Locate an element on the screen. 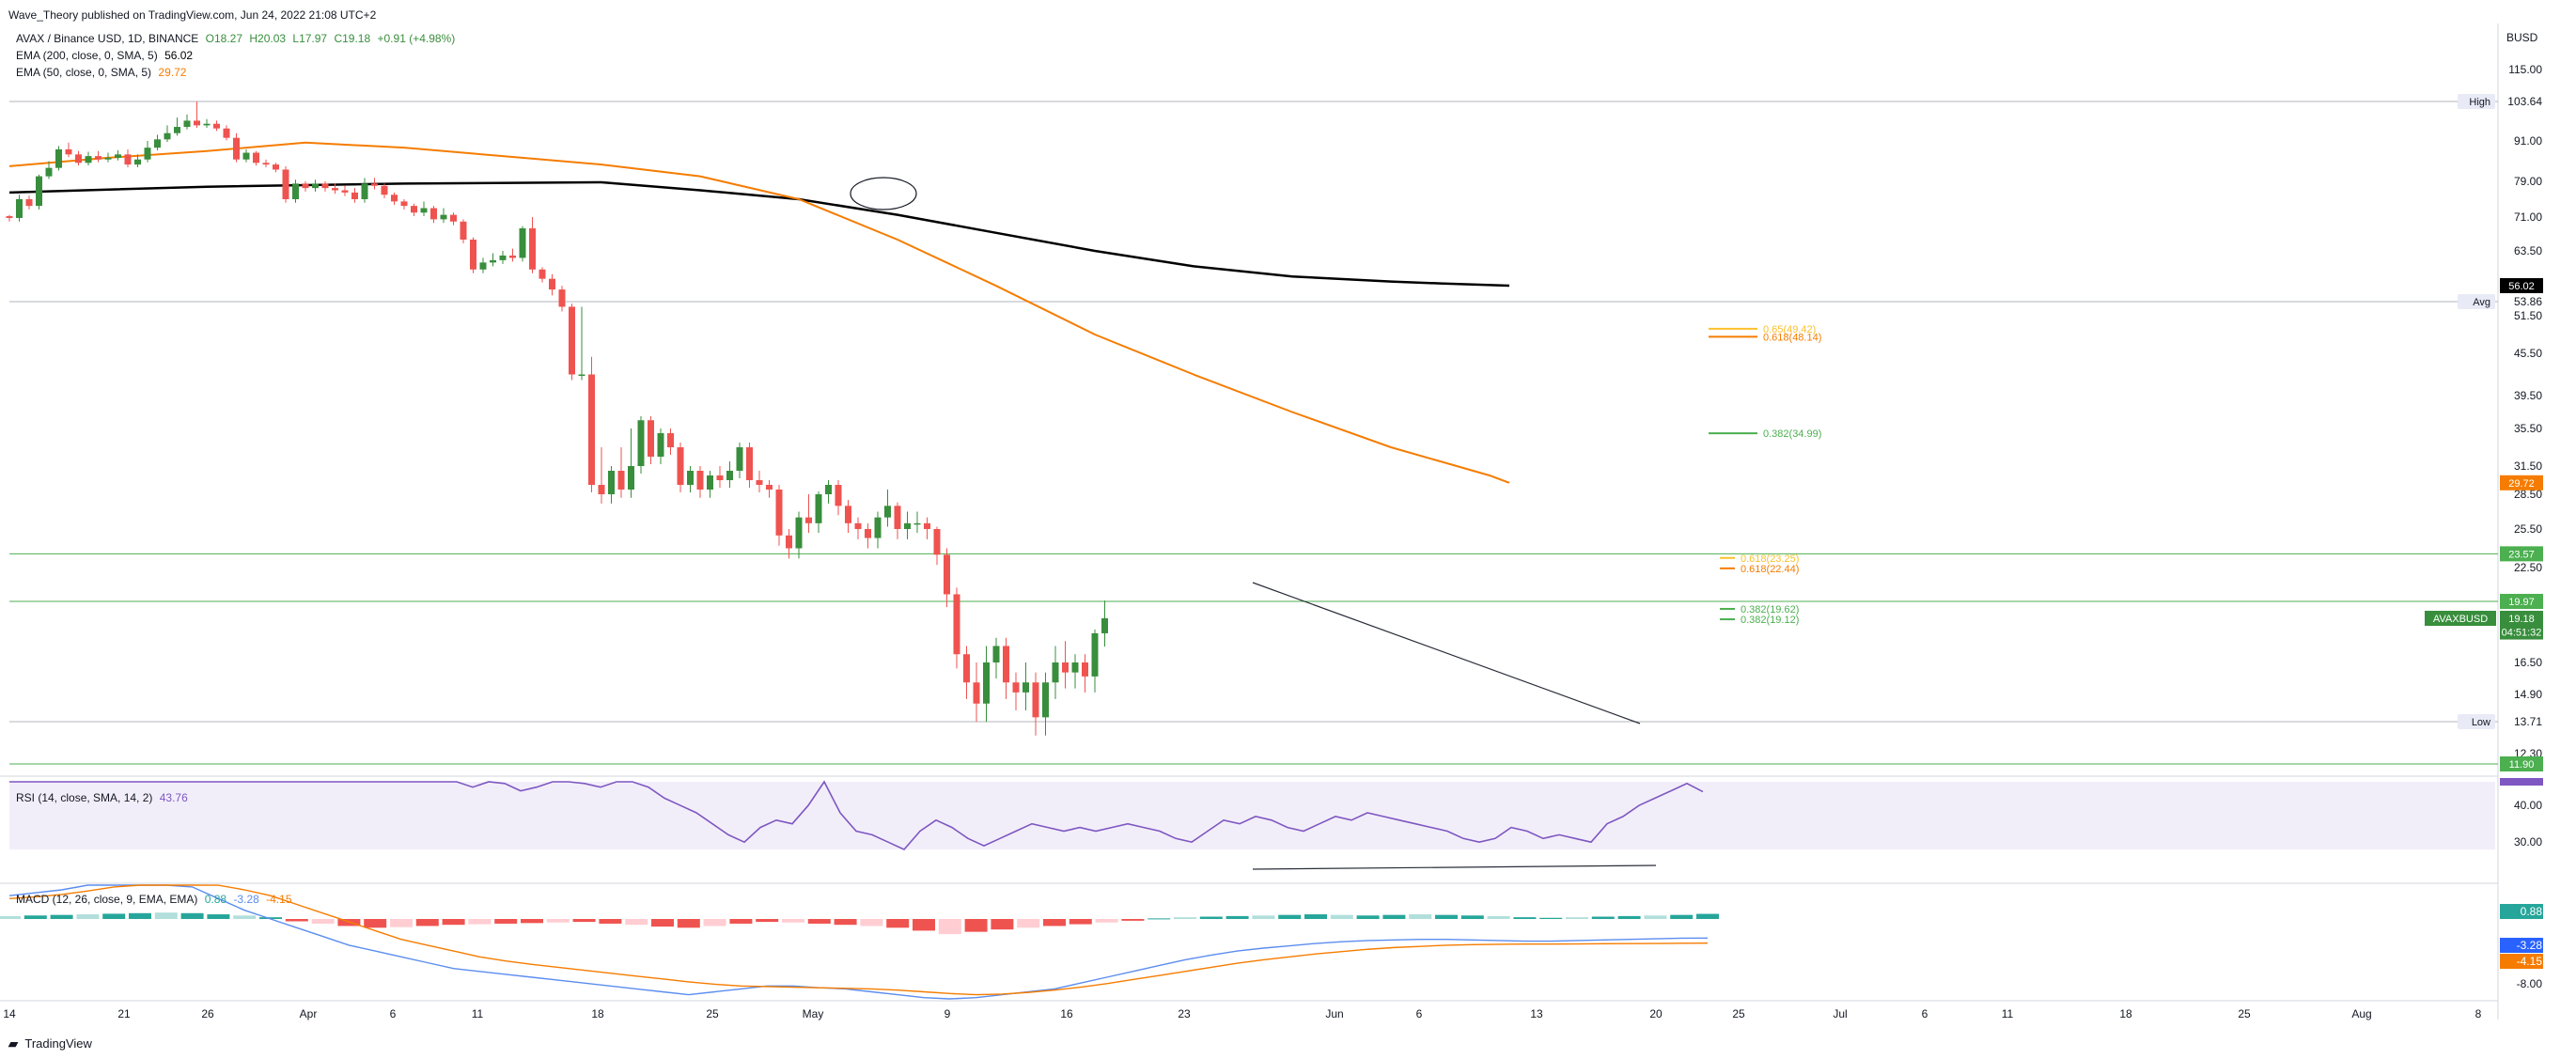 This screenshot has width=2576, height=1059. y-tick-11: 35.50 is located at coordinates (2528, 428).